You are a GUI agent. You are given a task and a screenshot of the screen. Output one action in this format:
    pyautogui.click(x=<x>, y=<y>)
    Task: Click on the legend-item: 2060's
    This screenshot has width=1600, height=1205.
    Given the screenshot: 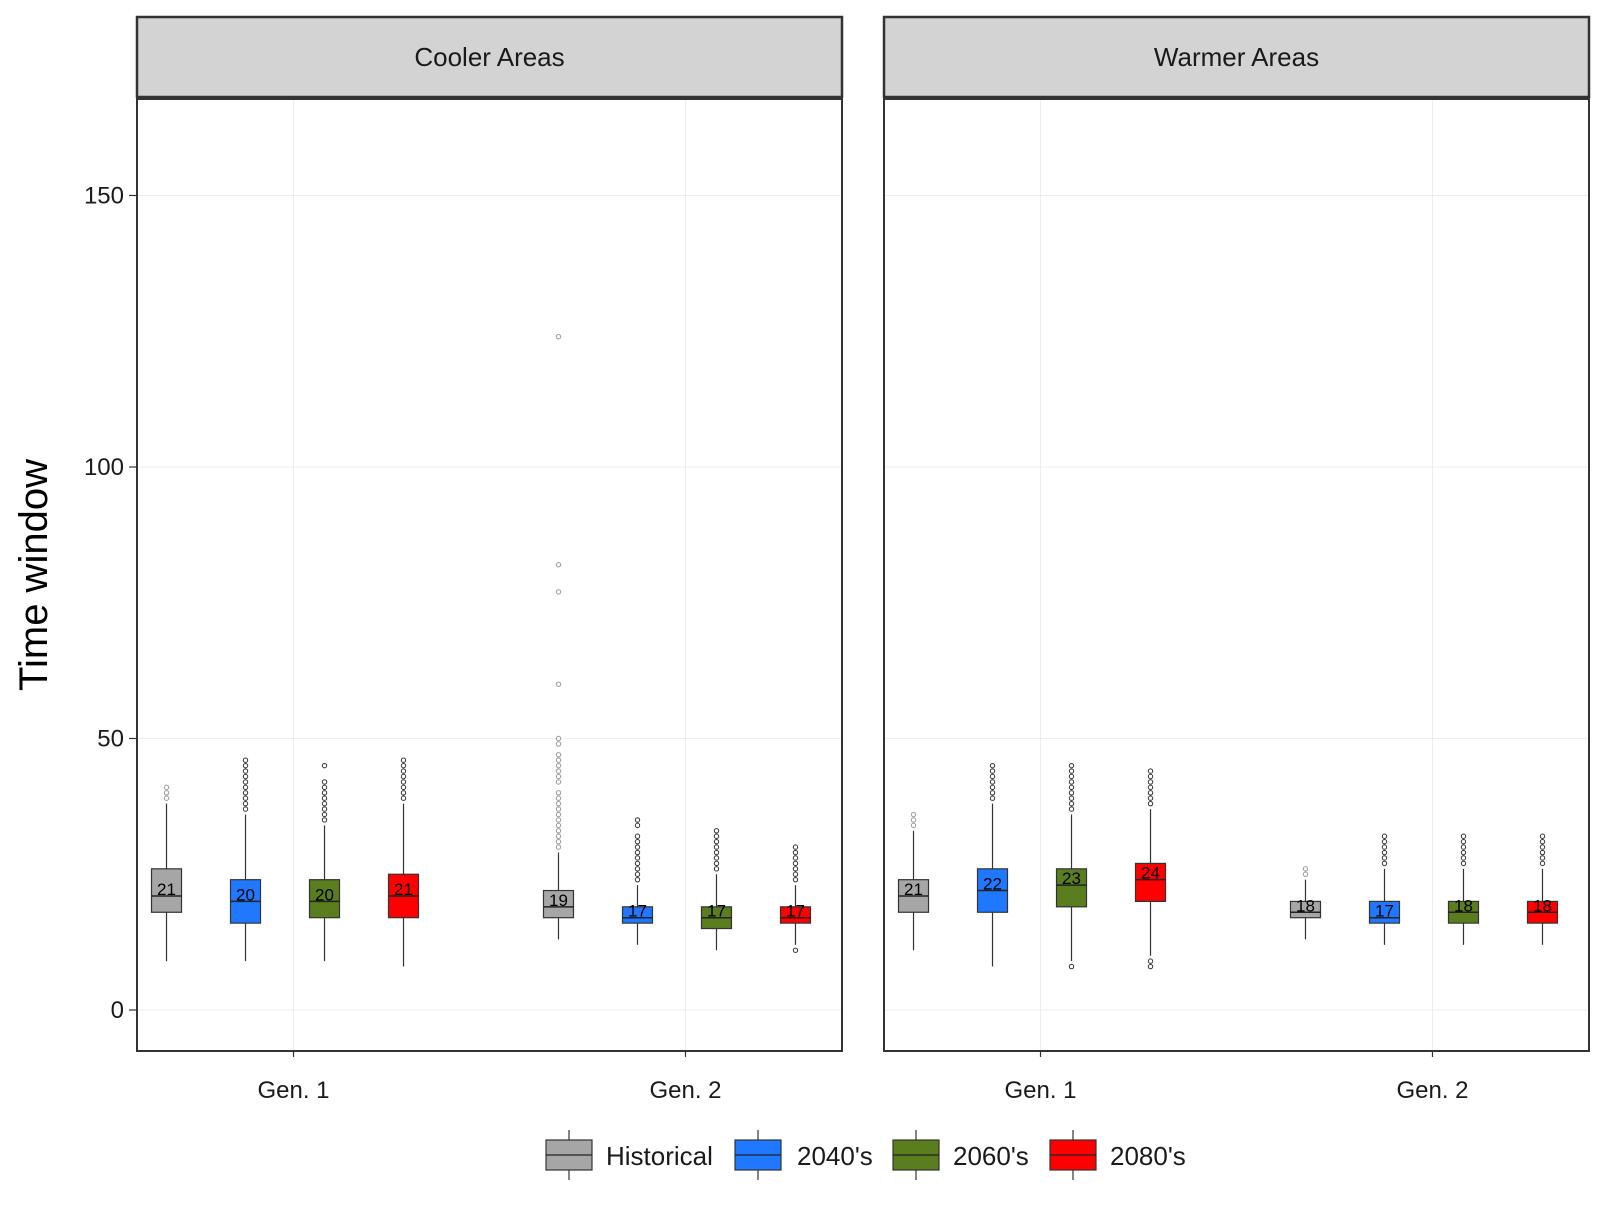 What is the action you would take?
    pyautogui.click(x=960, y=1155)
    